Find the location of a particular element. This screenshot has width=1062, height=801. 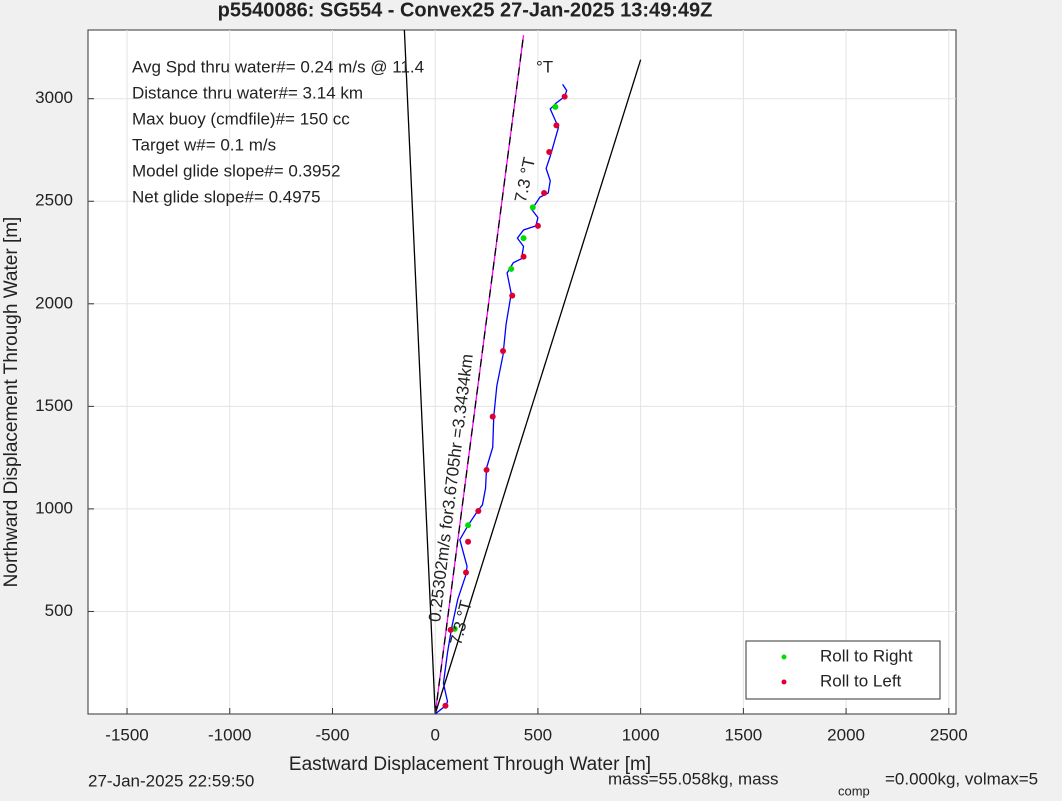

x-tick-label: 1000 is located at coordinates (641, 734).